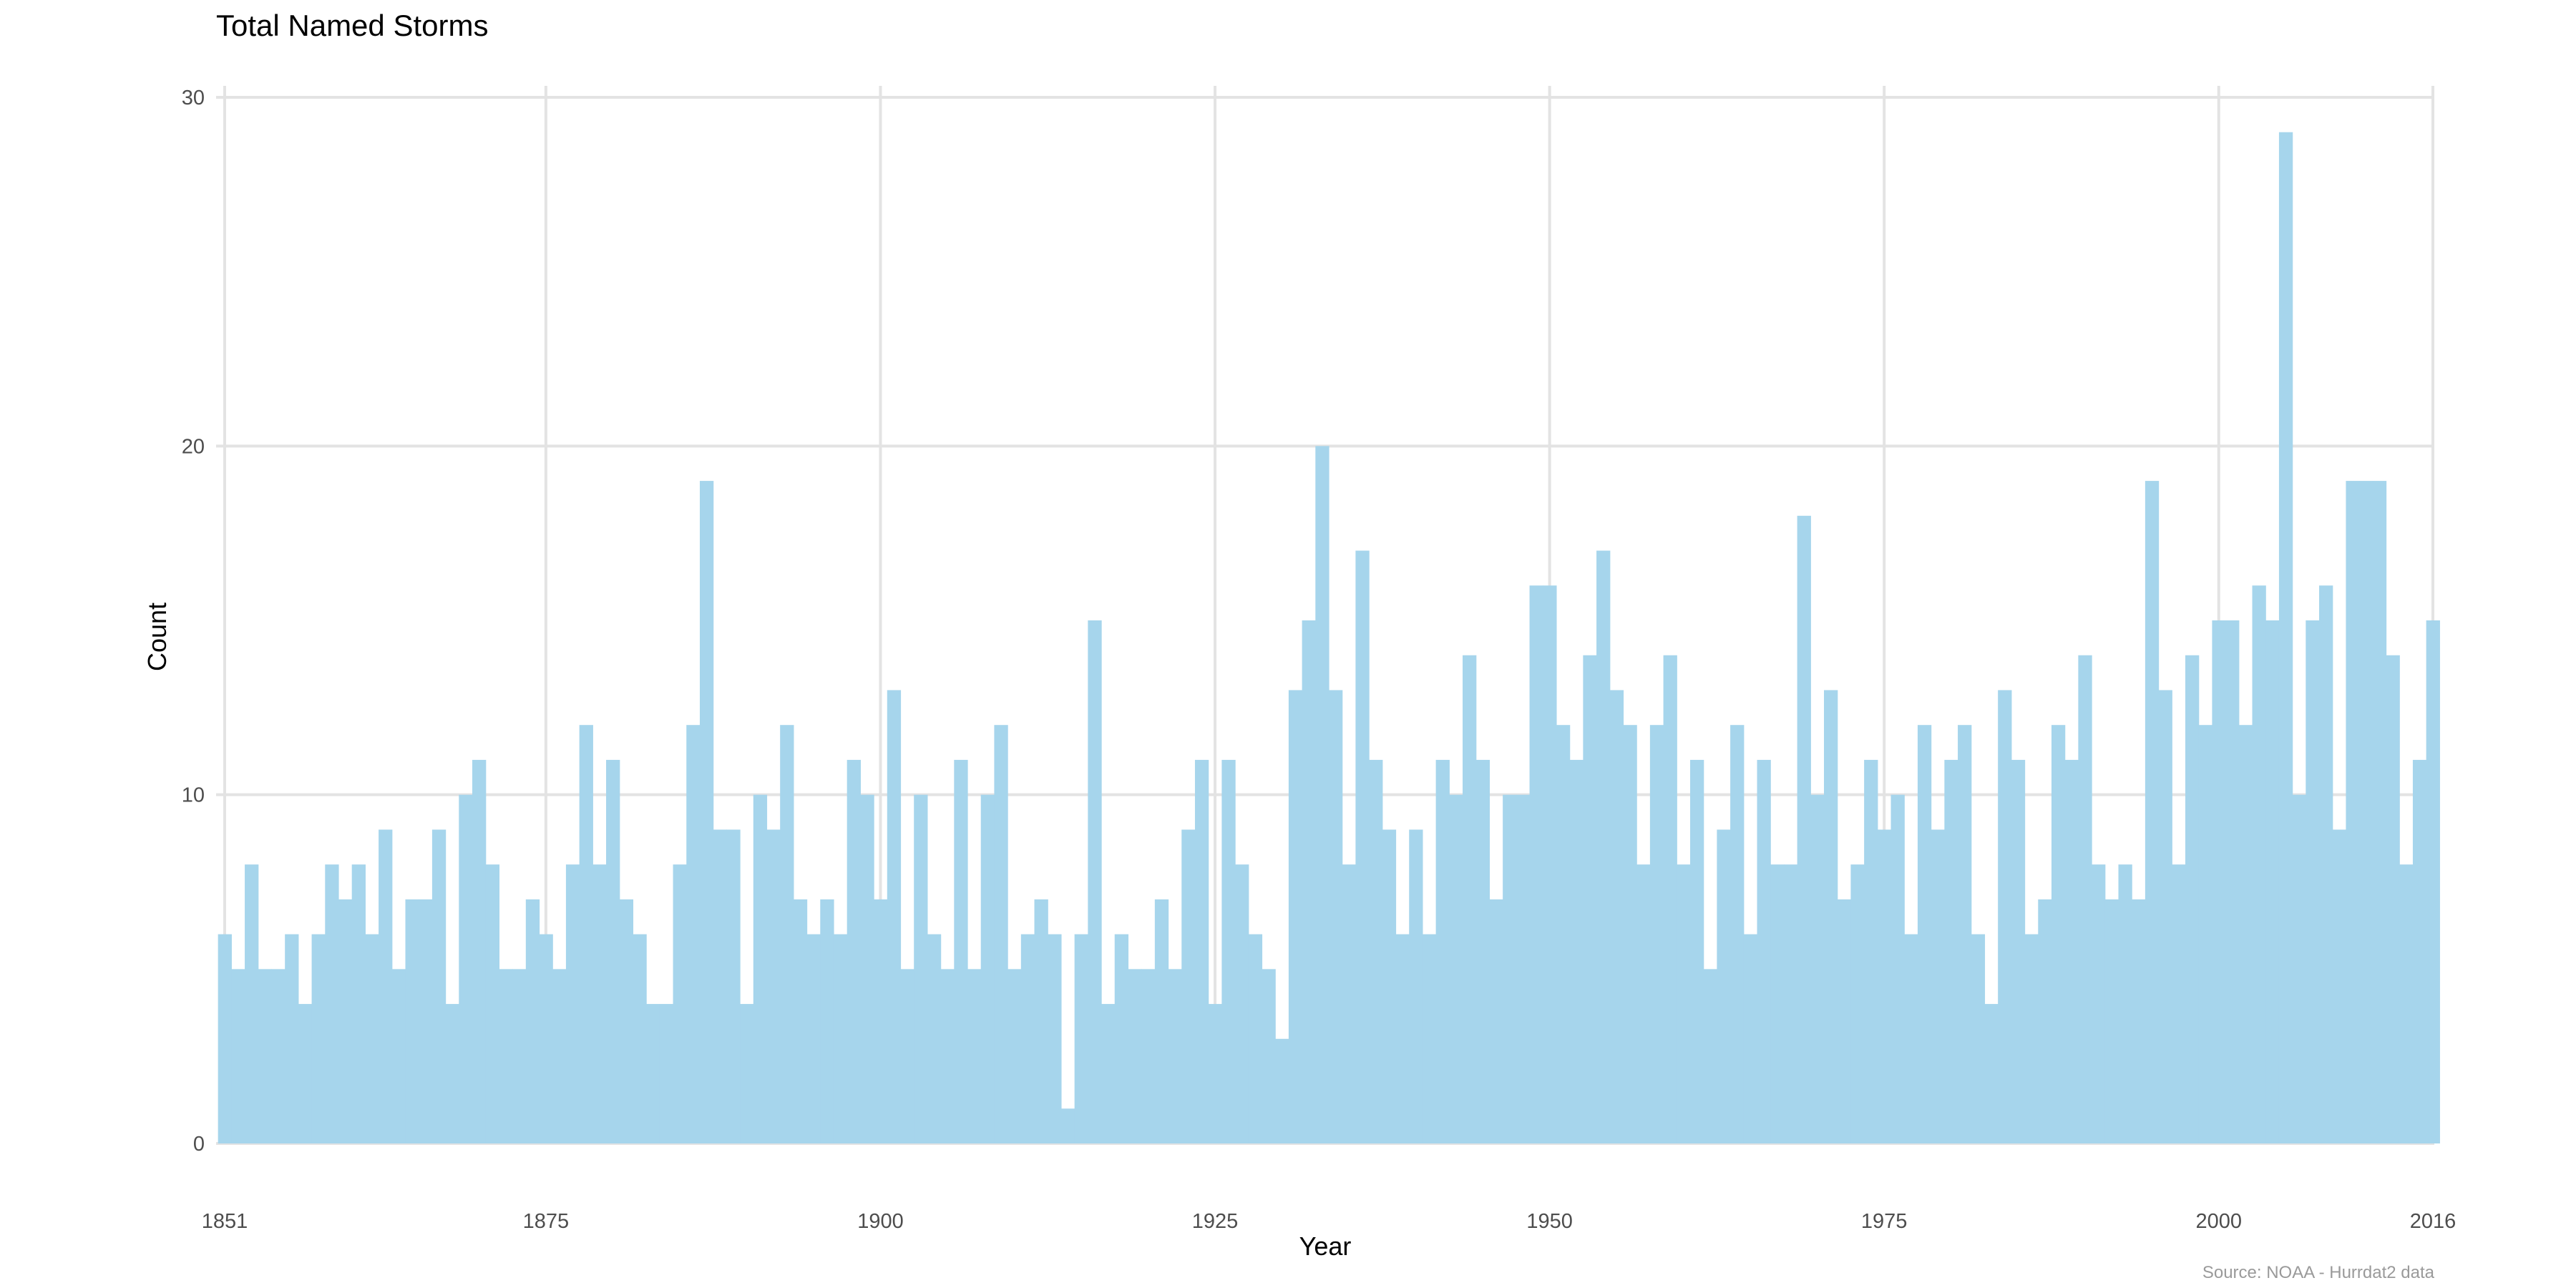 The image size is (2576, 1288). Describe the element at coordinates (1590, 899) in the screenshot. I see `bar-1953` at that location.